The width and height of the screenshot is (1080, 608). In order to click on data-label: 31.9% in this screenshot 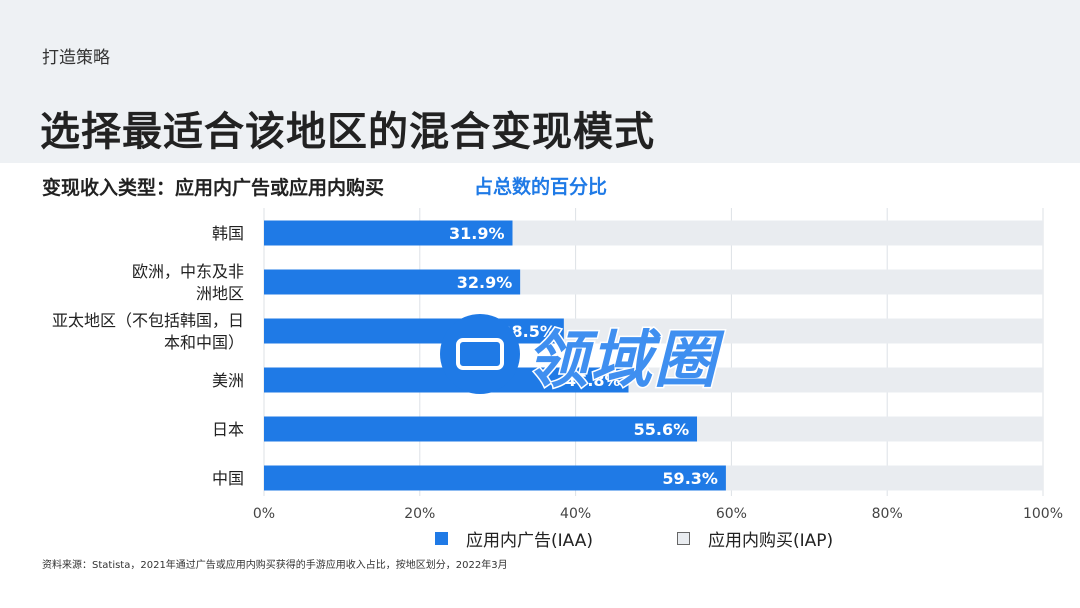, I will do `click(477, 233)`.